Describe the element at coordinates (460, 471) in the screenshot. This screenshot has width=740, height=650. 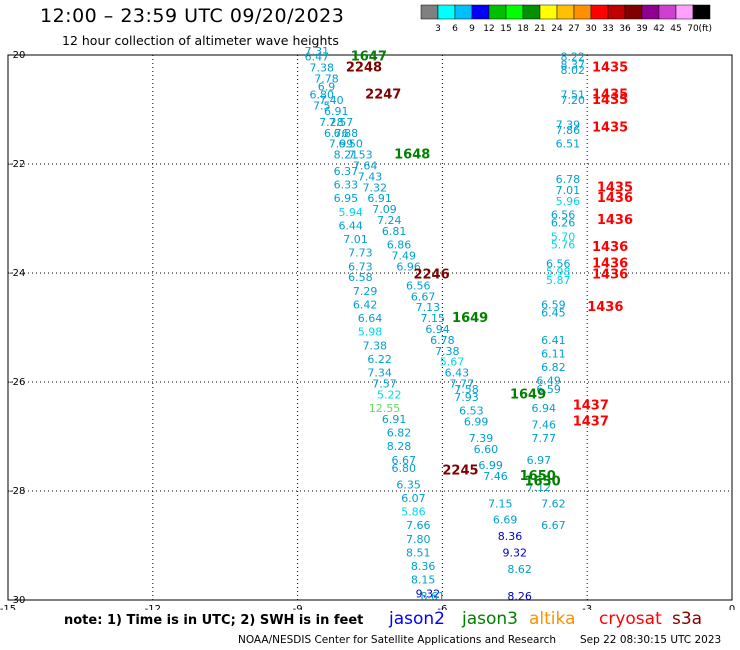
I see `track-time-label: 2245` at that location.